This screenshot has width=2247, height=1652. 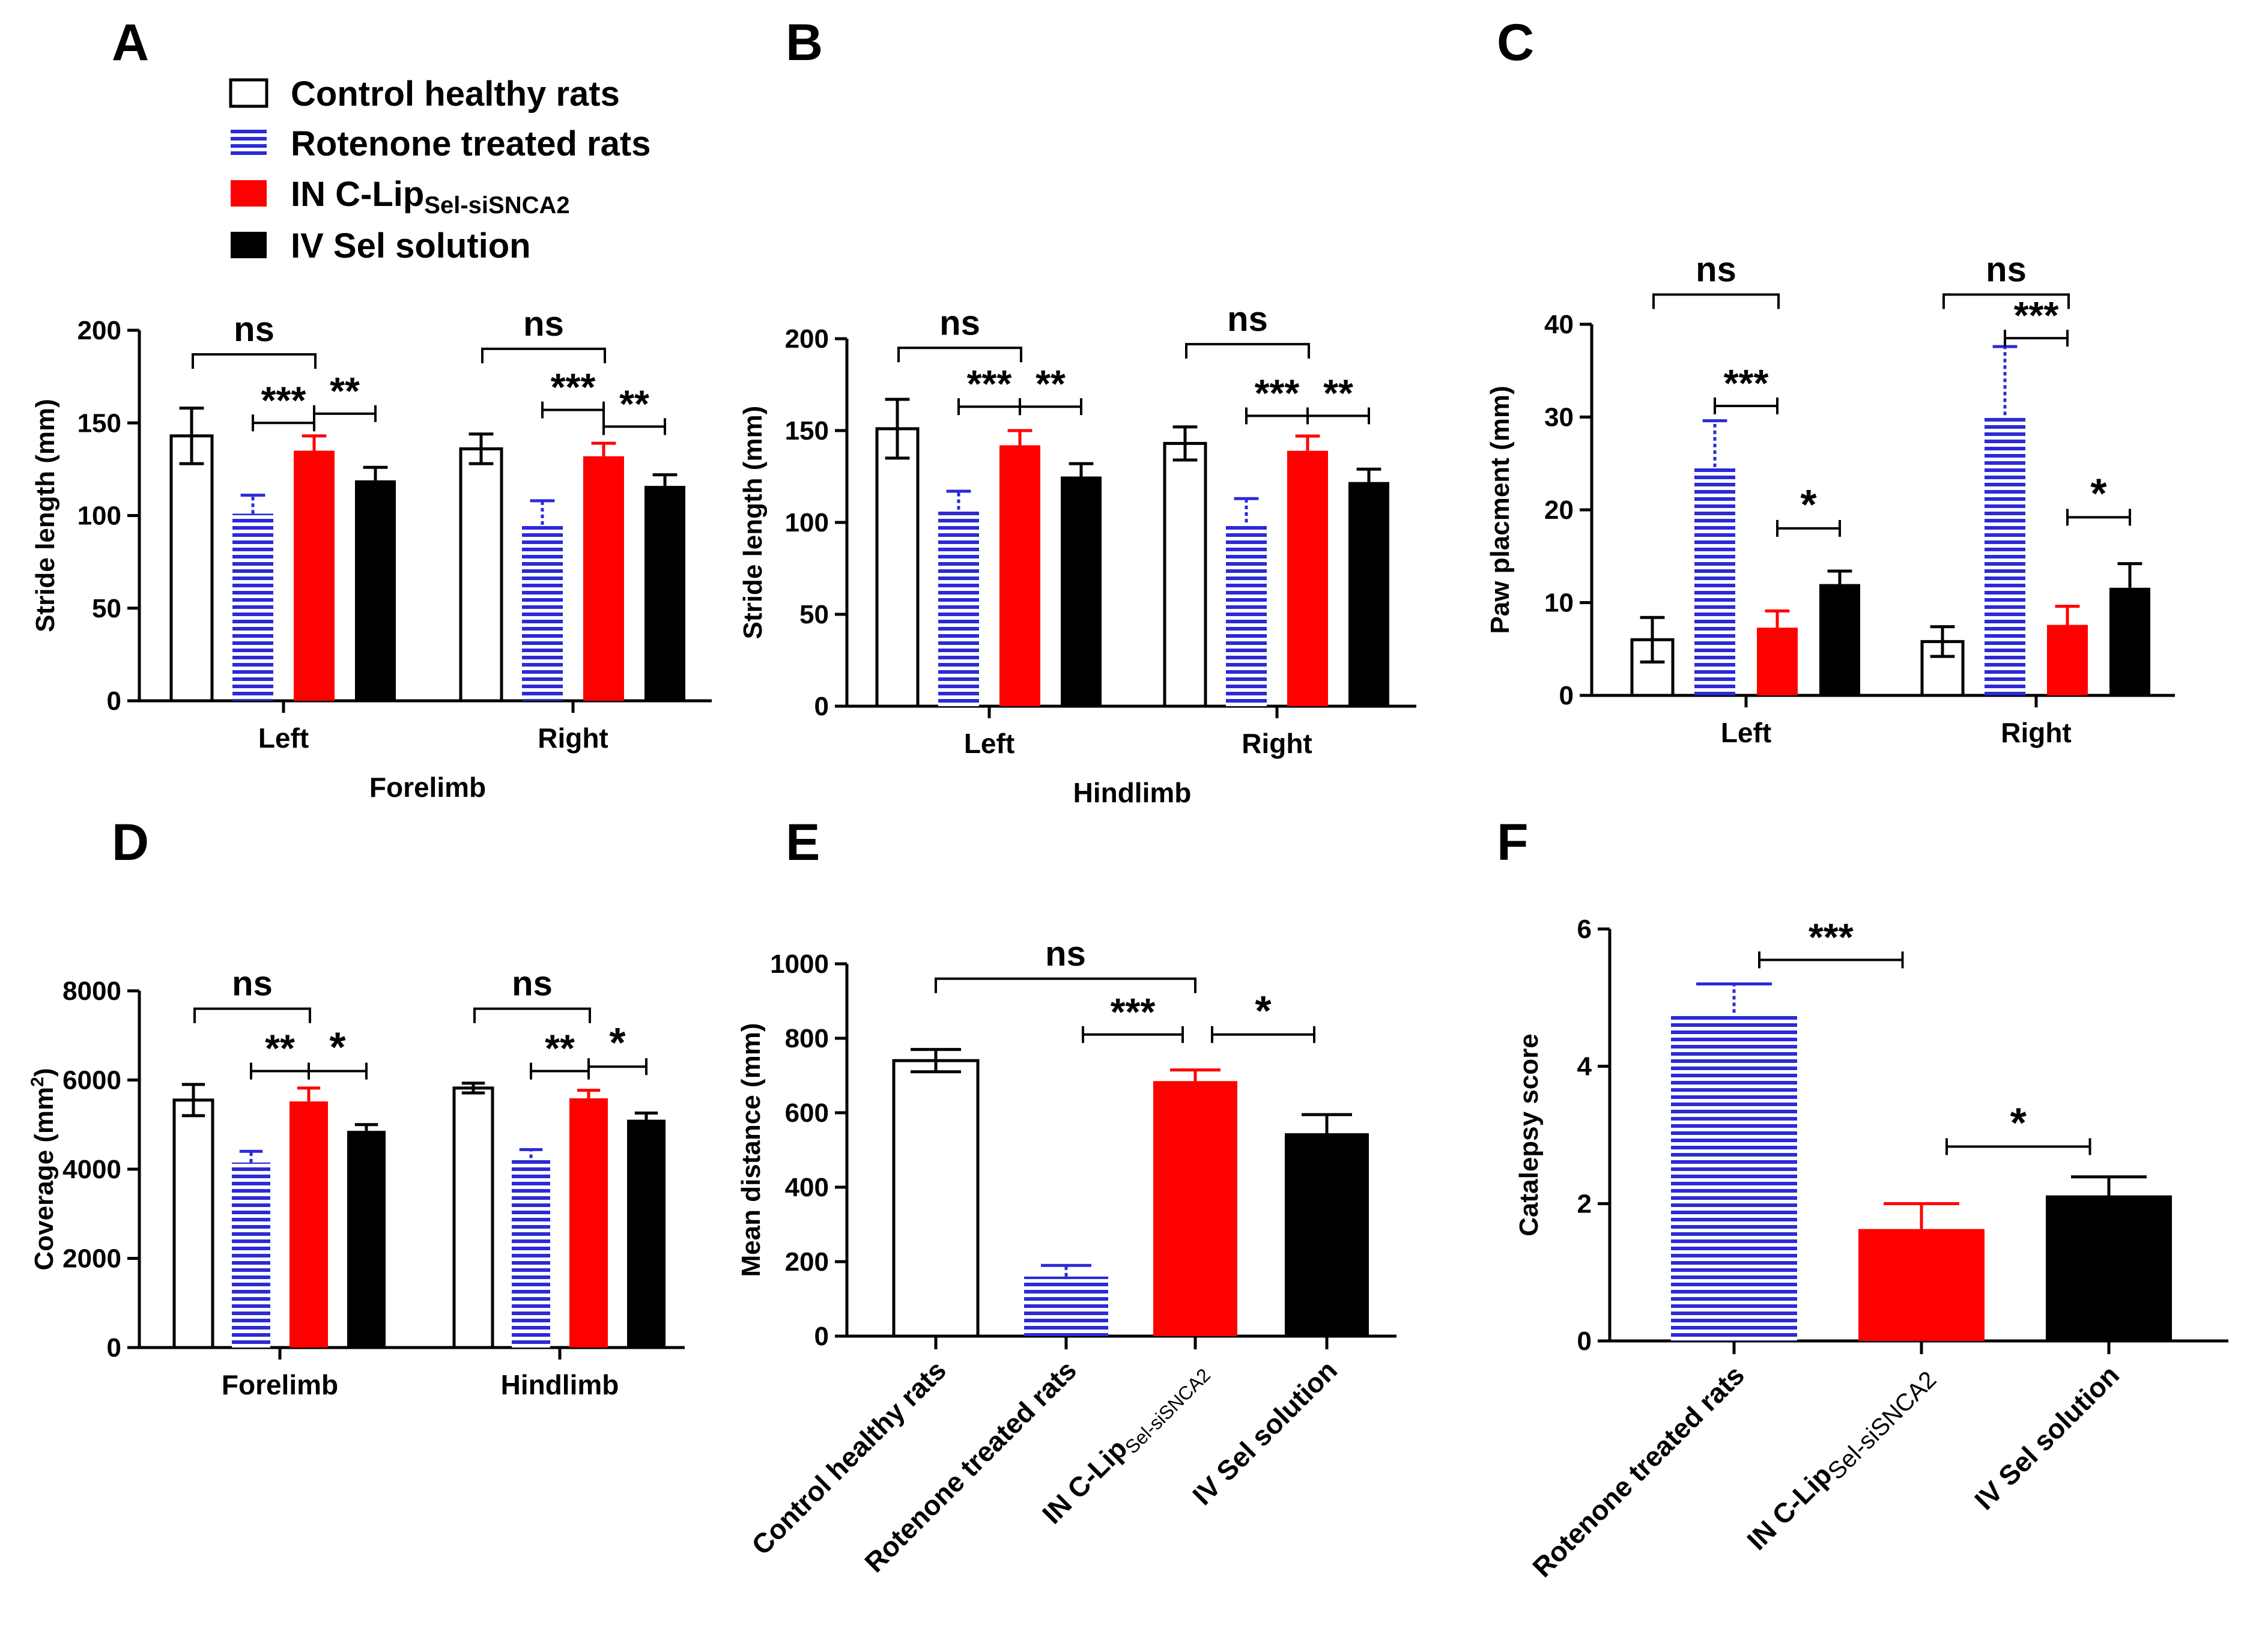 I want to click on x-axis-title: Hindlimb, so click(x=1132, y=792).